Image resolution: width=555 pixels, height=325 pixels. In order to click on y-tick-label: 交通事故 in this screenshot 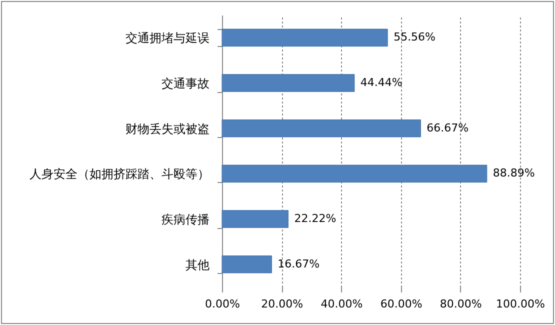, I will do `click(186, 83)`.